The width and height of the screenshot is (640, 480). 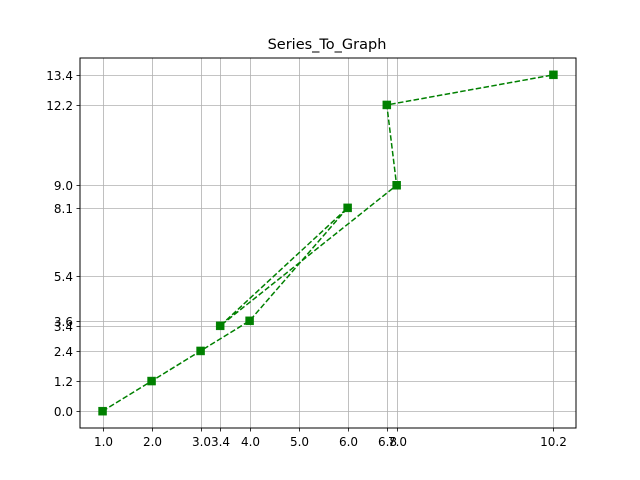 I want to click on x-tick-label: 3.0, so click(x=201, y=442).